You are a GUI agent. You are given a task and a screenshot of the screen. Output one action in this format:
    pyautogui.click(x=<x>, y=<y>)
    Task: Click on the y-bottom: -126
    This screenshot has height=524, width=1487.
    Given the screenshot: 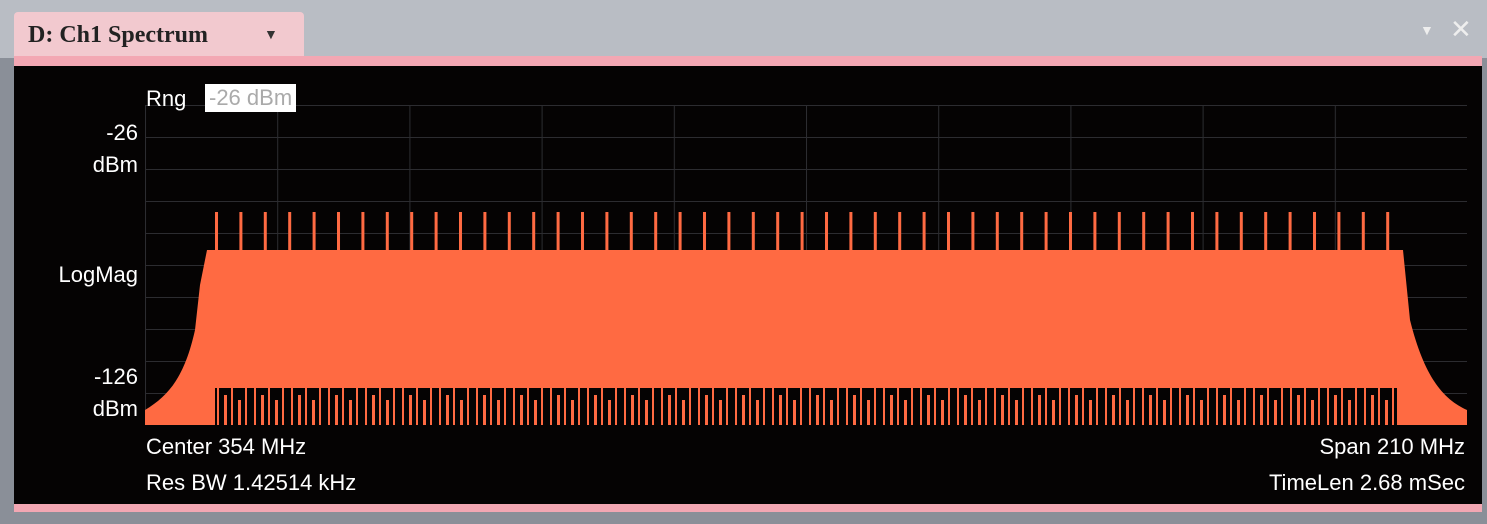 What is the action you would take?
    pyautogui.click(x=115, y=376)
    